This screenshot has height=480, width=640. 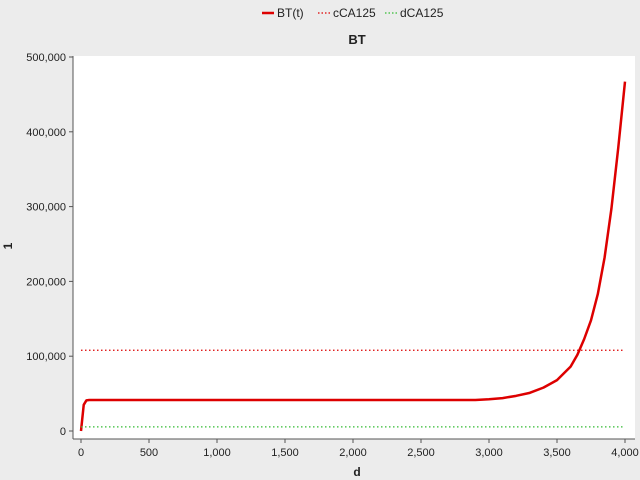 What do you see at coordinates (149, 453) in the screenshot?
I see `x-tick-label: 500` at bounding box center [149, 453].